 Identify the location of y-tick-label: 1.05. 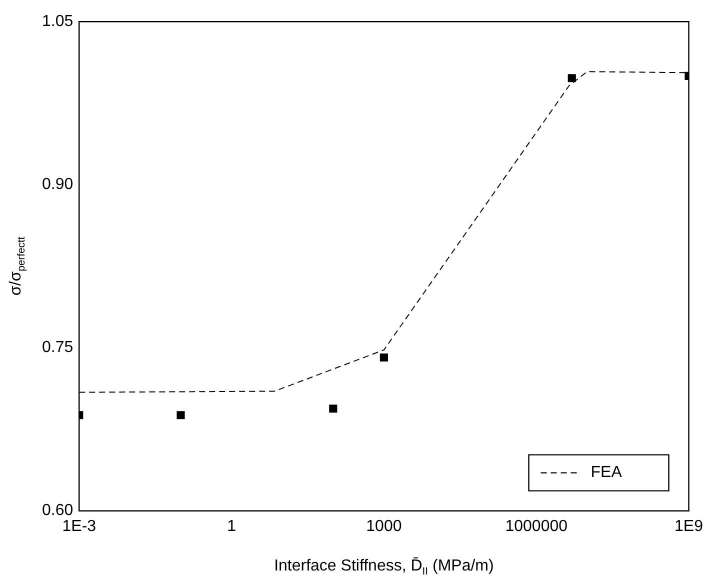
(58, 21).